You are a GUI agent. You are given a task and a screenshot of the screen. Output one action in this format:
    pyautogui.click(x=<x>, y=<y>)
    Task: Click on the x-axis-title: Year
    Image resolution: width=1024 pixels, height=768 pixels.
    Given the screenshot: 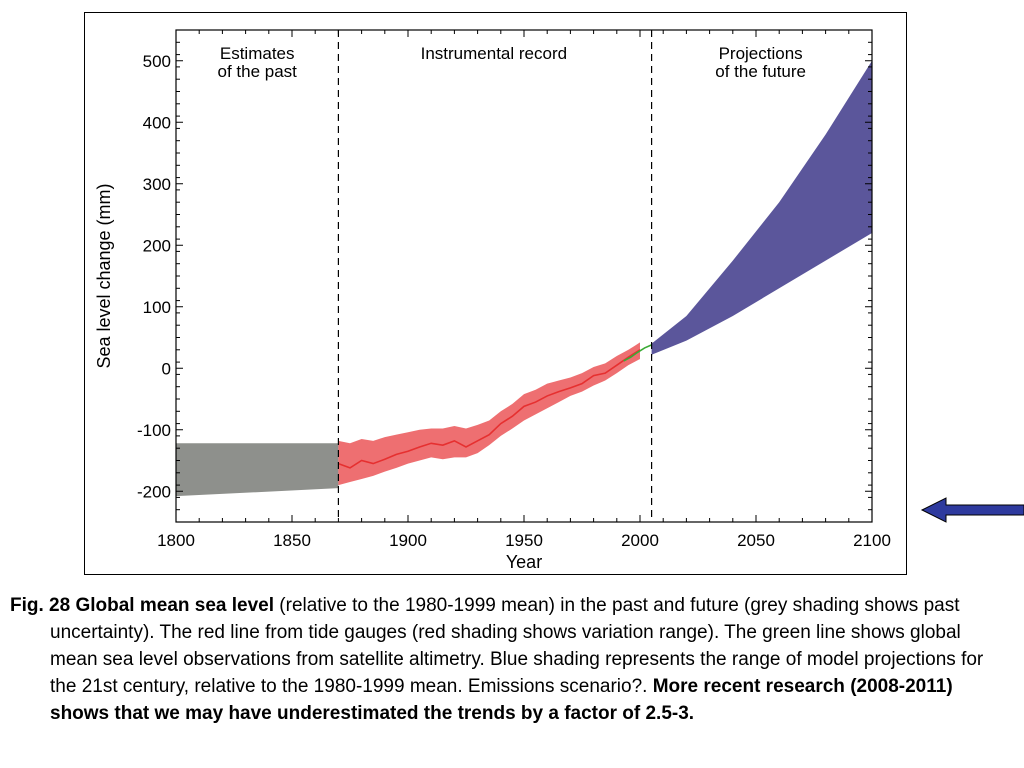 What is the action you would take?
    pyautogui.click(x=524, y=562)
    